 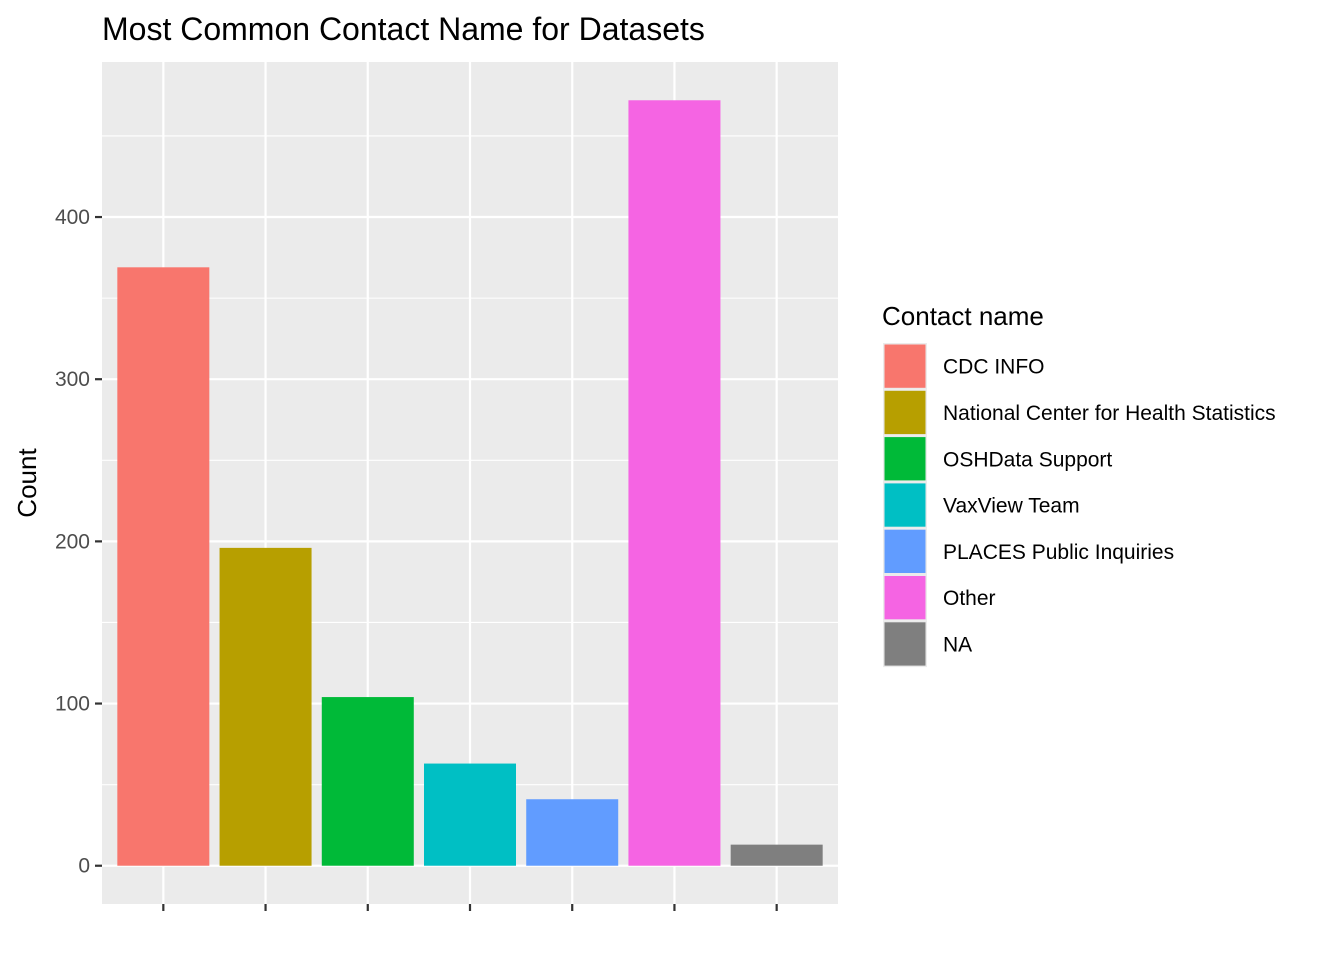 What do you see at coordinates (1027, 459) in the screenshot?
I see `legend-label: OSHData Support` at bounding box center [1027, 459].